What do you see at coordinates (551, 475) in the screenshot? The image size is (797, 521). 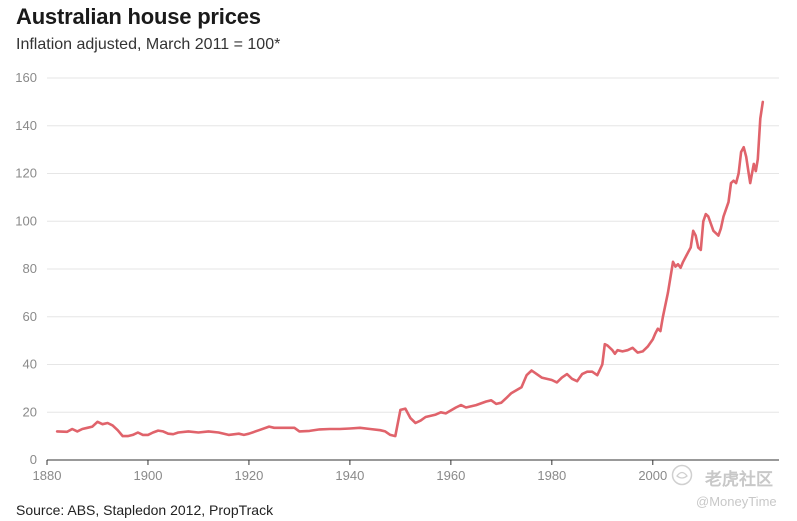 I see `x-tick-label: 1980` at bounding box center [551, 475].